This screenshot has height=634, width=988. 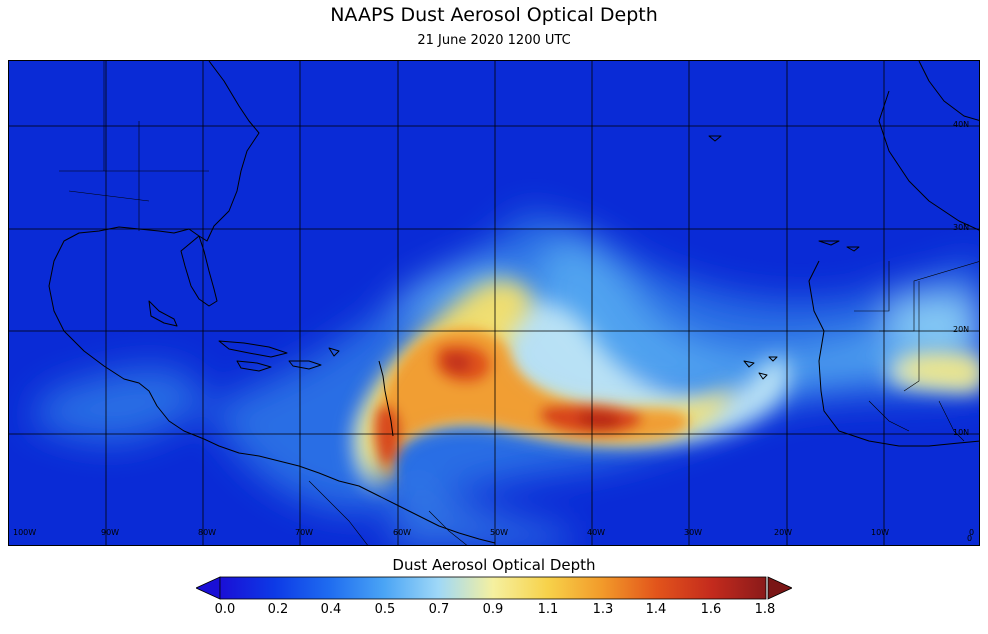 I want to click on map-subtitle: 21 June 2020 1200 UTC, so click(x=494, y=40).